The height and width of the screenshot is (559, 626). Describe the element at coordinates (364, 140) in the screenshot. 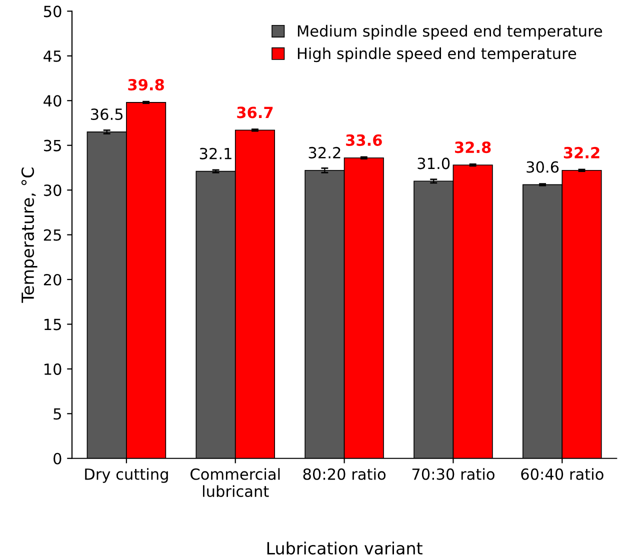

I see `data-label: 33.6` at that location.